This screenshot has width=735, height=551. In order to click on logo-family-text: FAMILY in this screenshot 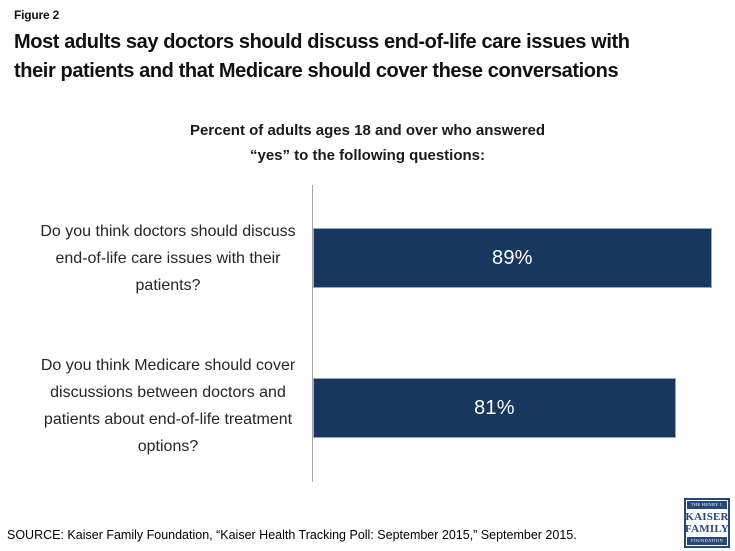, I will do `click(707, 529)`.